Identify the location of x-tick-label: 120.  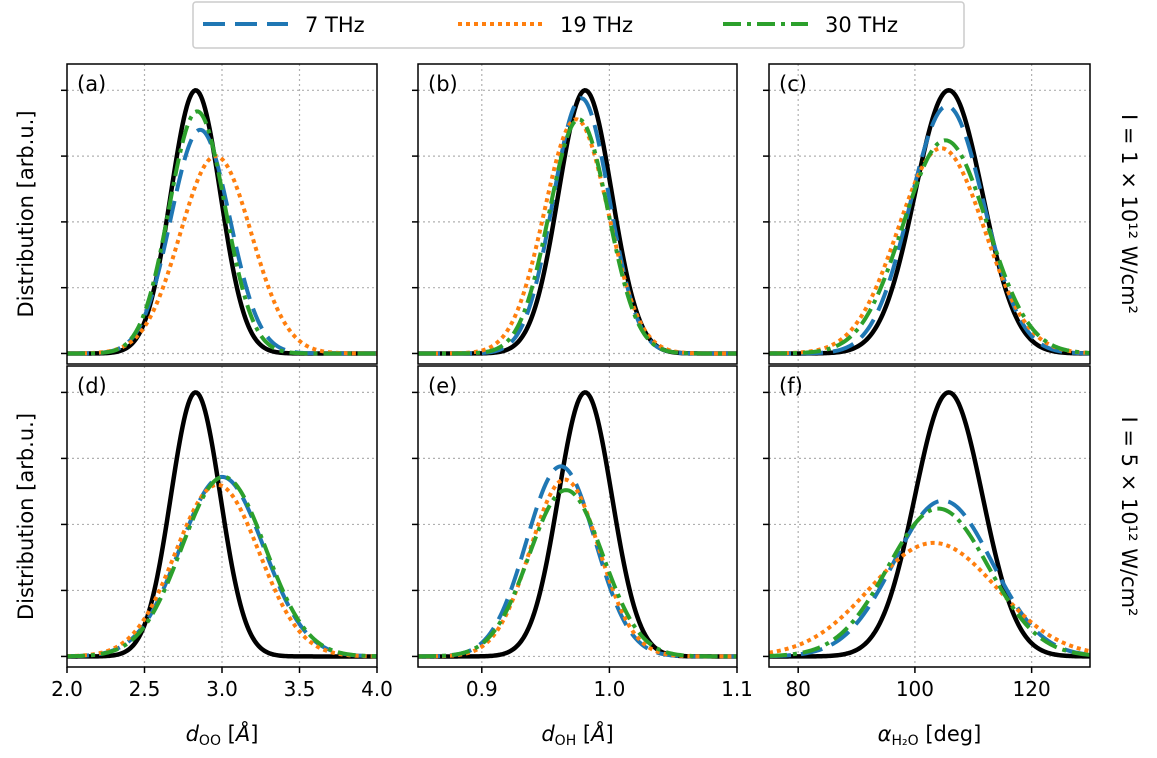
(1032, 689).